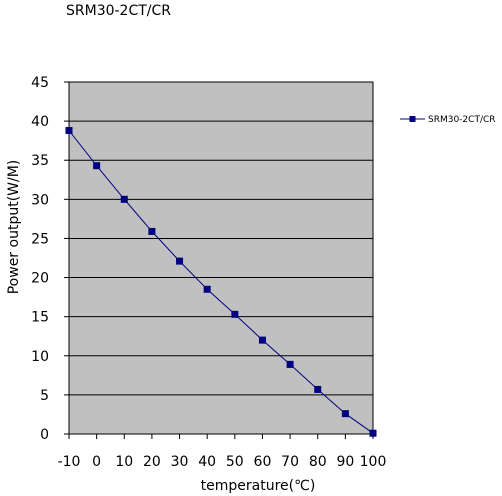  I want to click on y-tick-label: 20, so click(40, 279).